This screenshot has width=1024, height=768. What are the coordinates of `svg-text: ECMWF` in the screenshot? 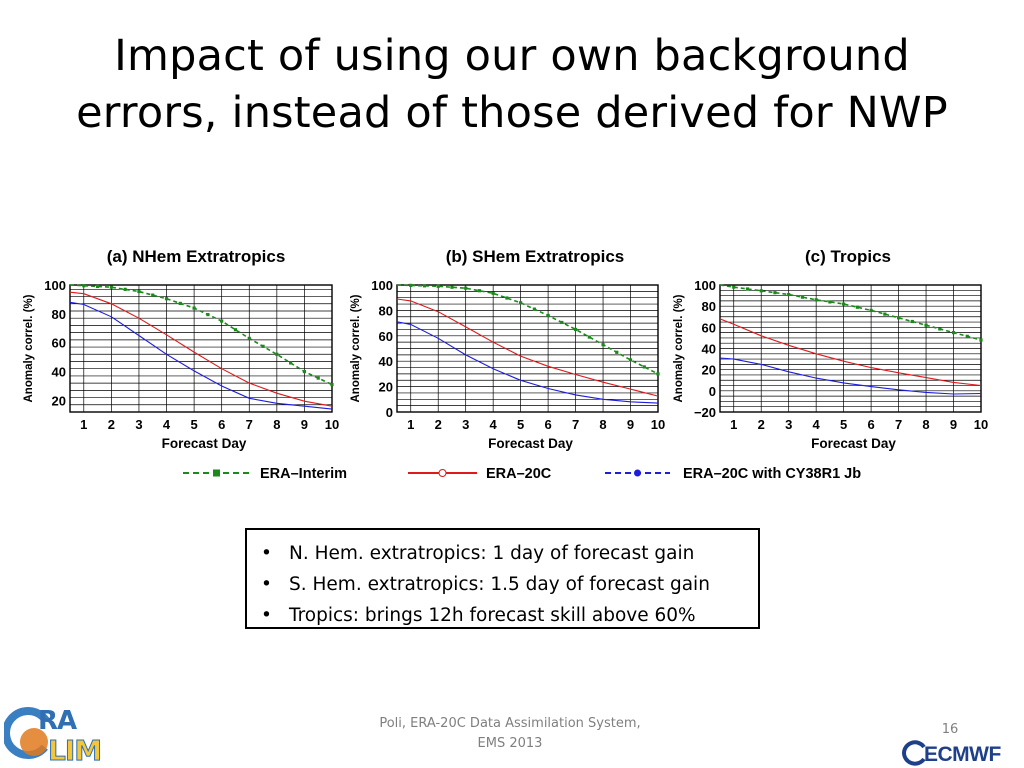 It's located at (962, 754).